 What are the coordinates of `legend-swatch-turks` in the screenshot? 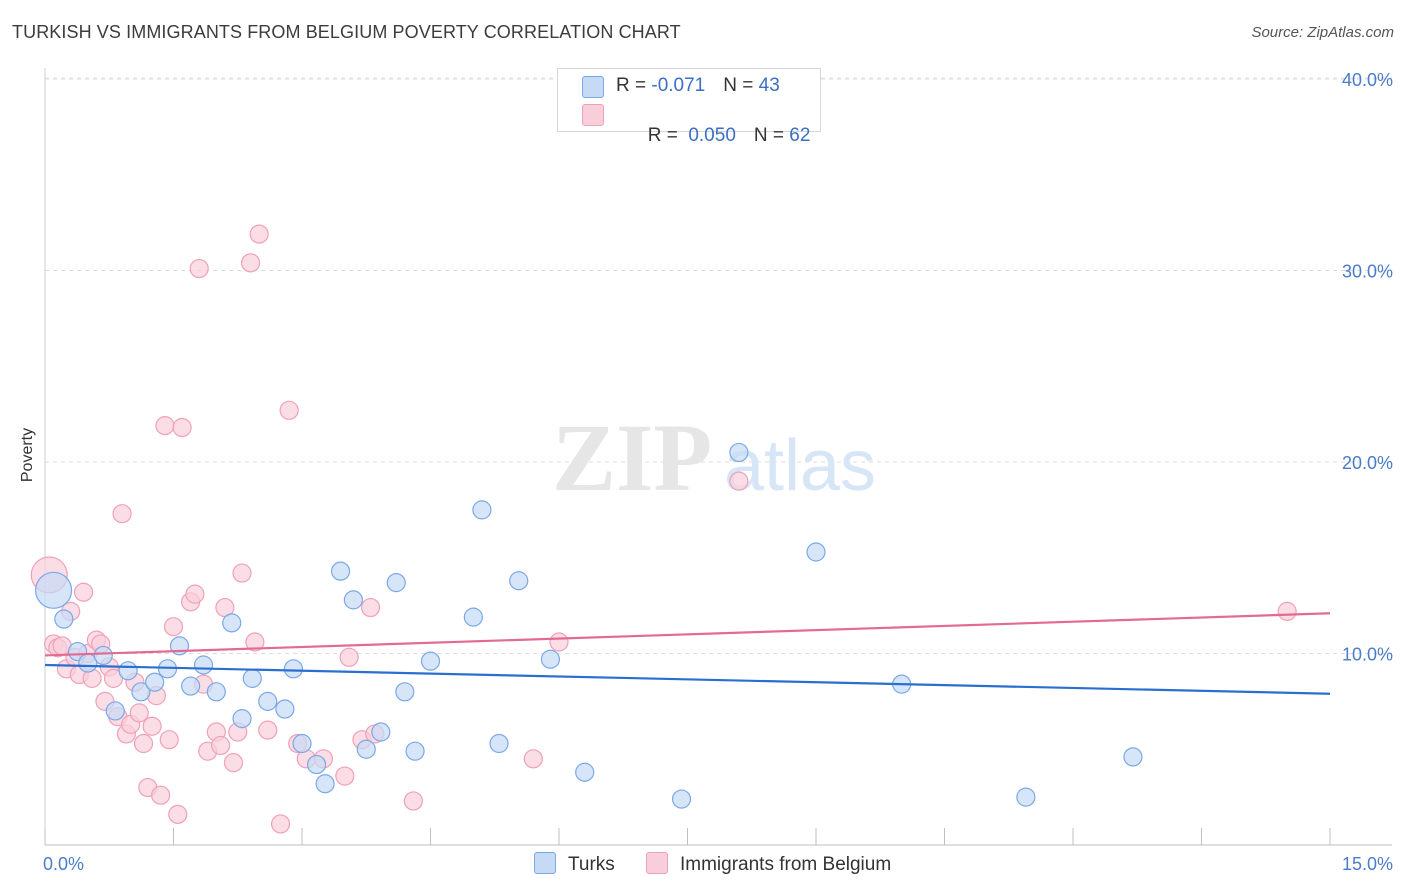 It's located at (593, 87).